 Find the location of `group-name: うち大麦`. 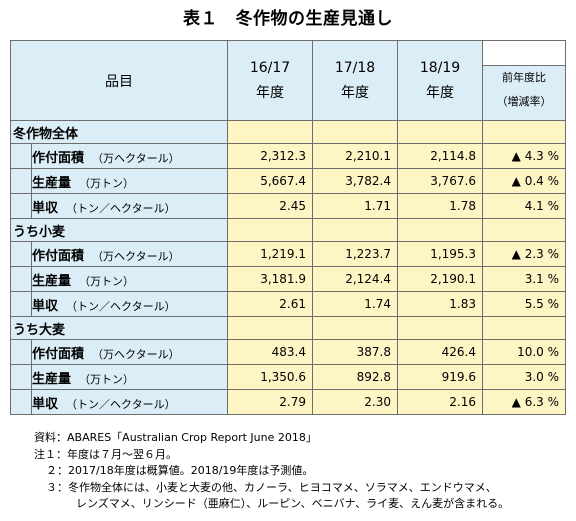

group-name: うち大麦 is located at coordinates (119, 328).